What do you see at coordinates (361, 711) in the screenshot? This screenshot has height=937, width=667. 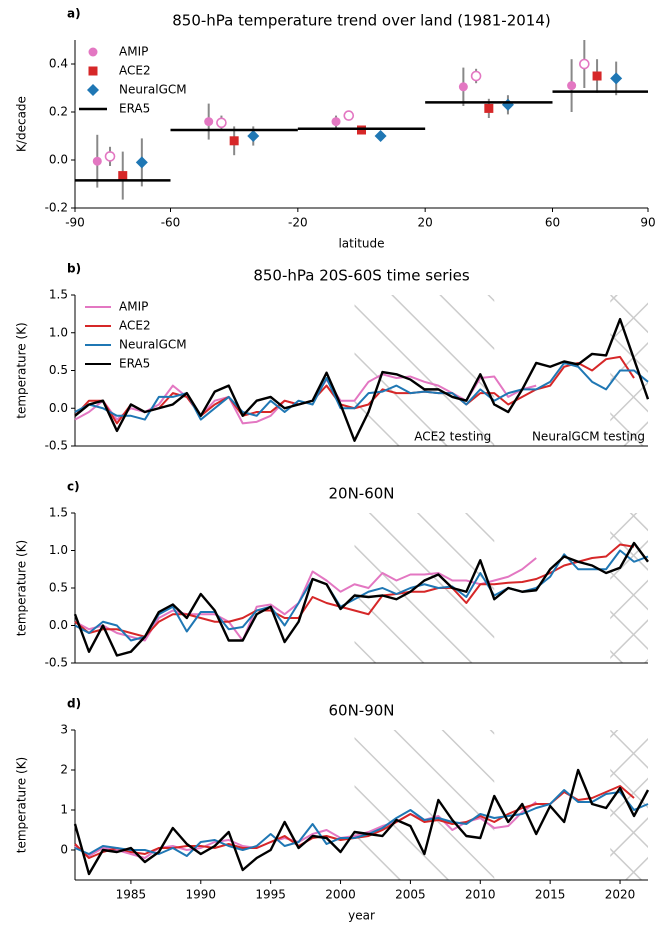 I see `chart-title: 60N-90N` at bounding box center [361, 711].